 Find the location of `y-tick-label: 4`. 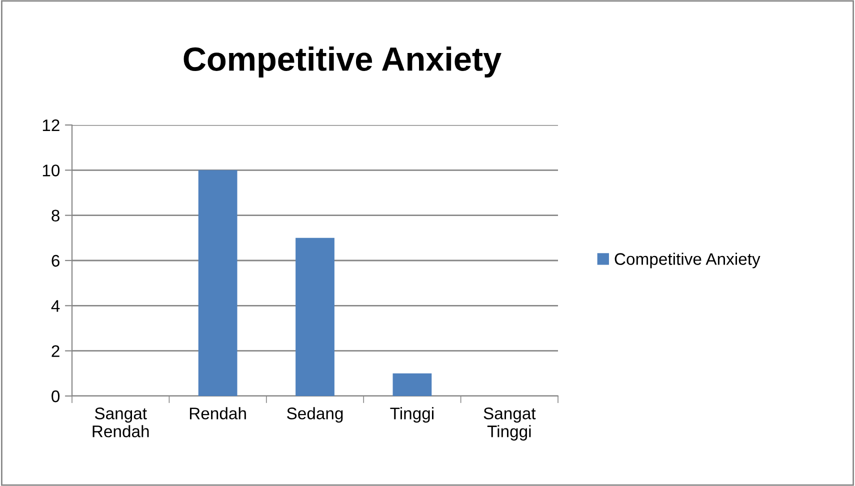

y-tick-label: 4 is located at coordinates (55, 306).